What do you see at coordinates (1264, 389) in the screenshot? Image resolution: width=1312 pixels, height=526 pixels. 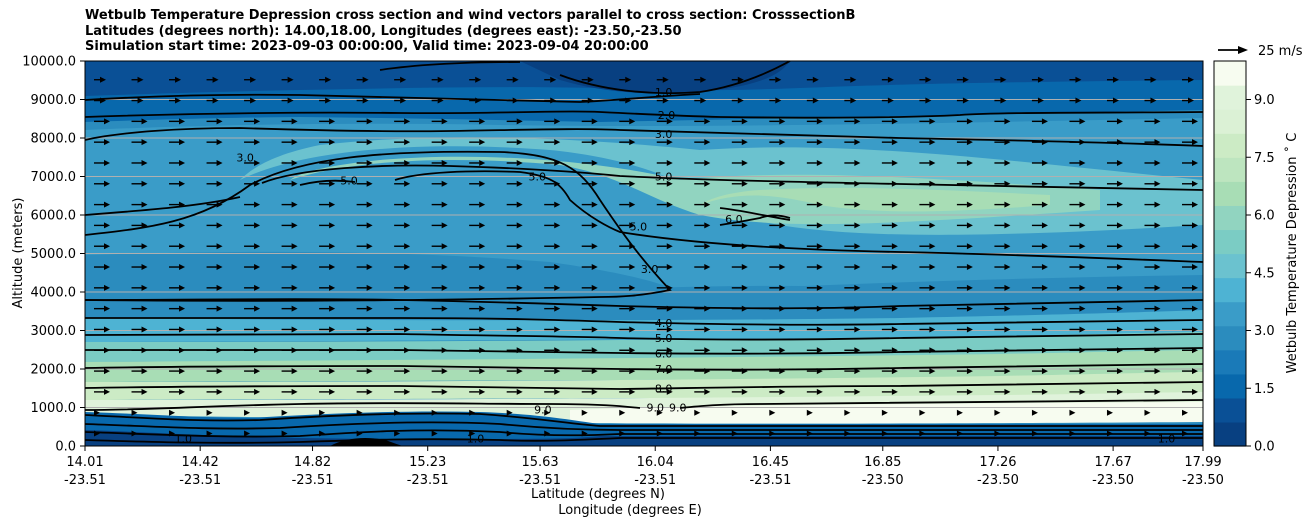 I see `colorbar-tick-label: 1.5` at bounding box center [1264, 389].